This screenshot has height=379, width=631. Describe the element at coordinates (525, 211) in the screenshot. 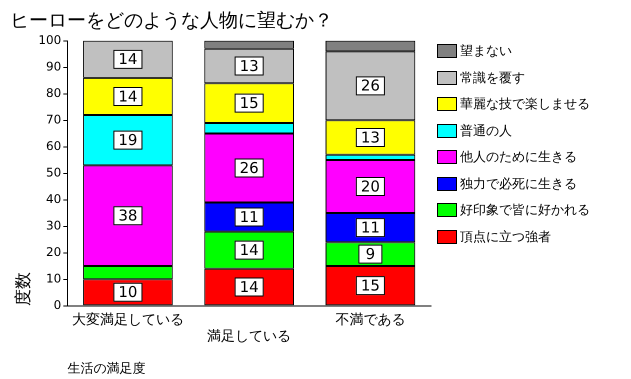

I see `legend-label: 好印象で皆に好かれる` at that location.